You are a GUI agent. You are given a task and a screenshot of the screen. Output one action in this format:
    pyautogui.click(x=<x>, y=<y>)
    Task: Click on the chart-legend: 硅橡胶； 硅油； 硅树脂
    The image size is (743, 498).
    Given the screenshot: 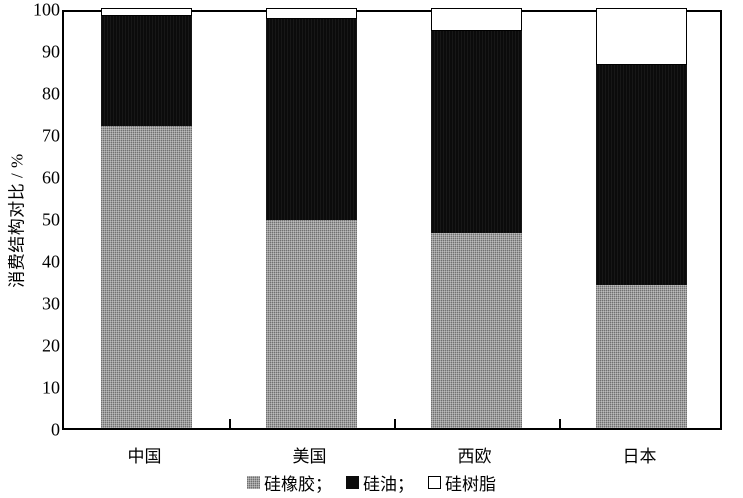 What is the action you would take?
    pyautogui.click(x=371, y=482)
    